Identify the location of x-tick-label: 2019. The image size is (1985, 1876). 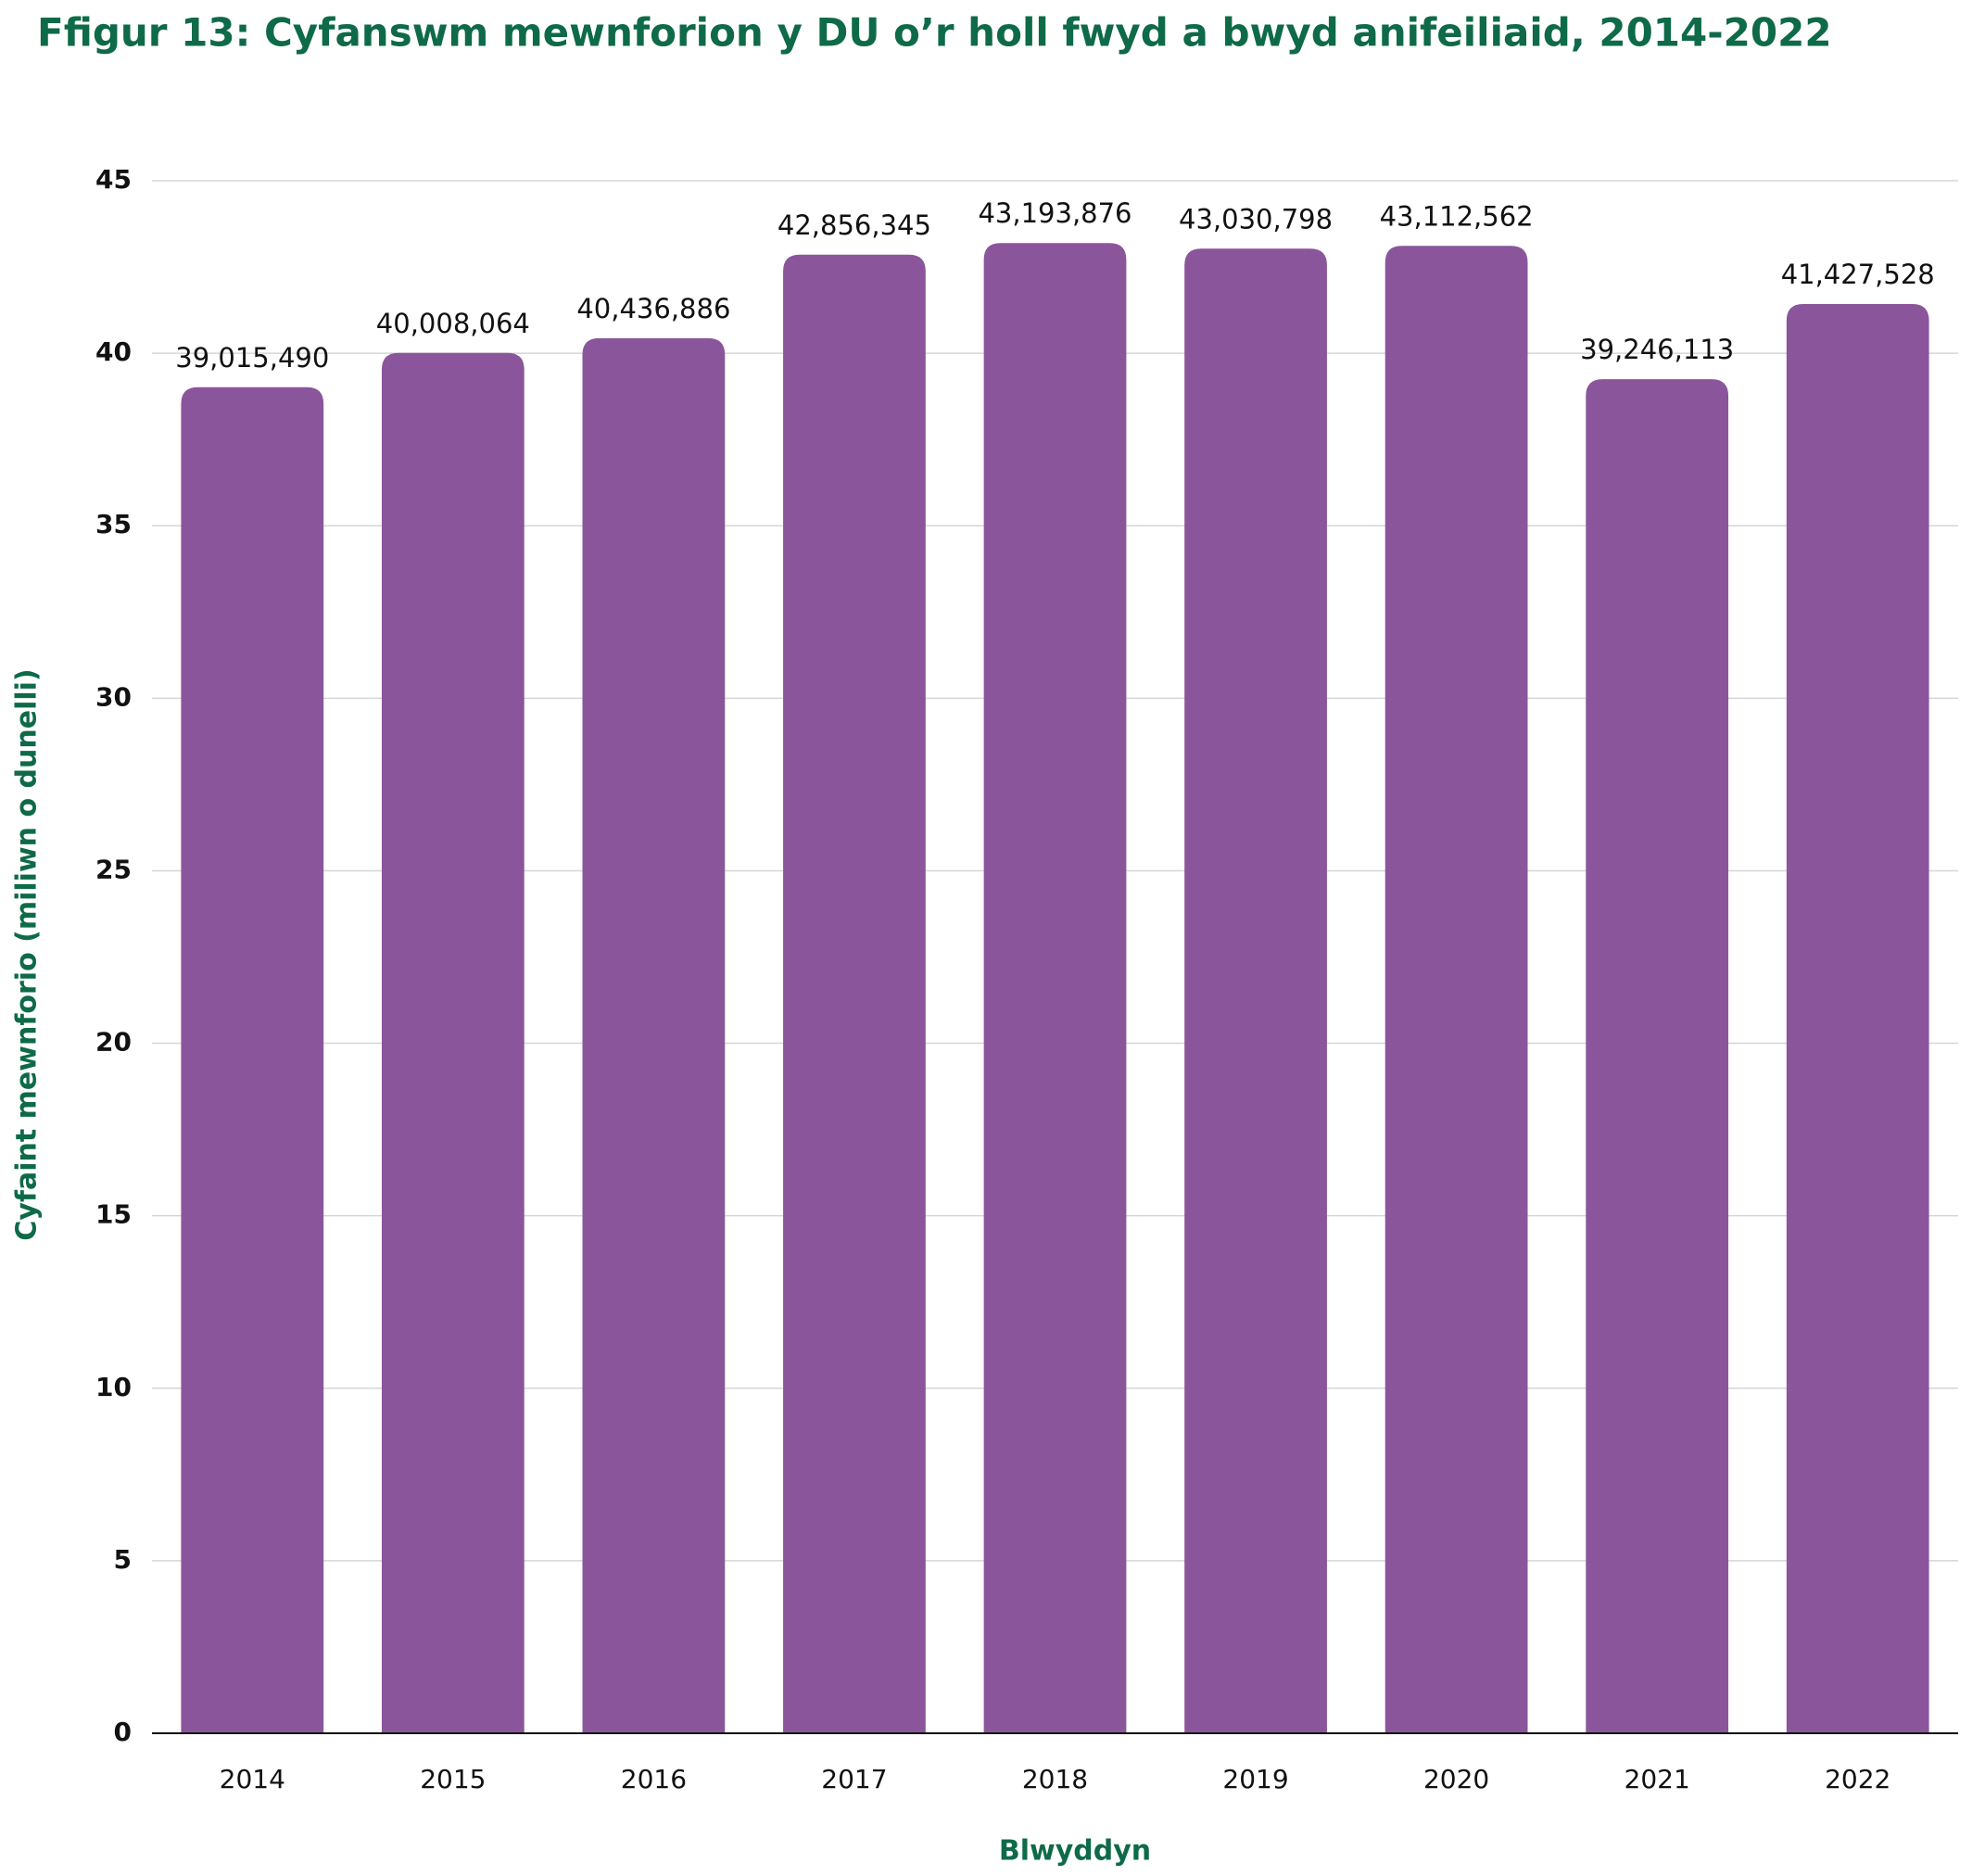
(1255, 1779).